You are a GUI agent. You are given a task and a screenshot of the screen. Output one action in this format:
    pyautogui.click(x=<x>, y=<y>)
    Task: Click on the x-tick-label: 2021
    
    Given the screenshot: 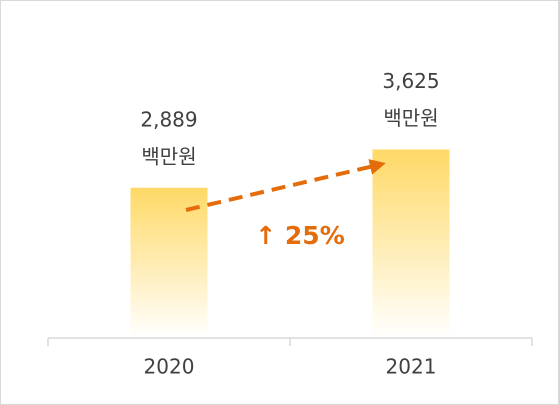 What is the action you would take?
    pyautogui.click(x=411, y=367)
    